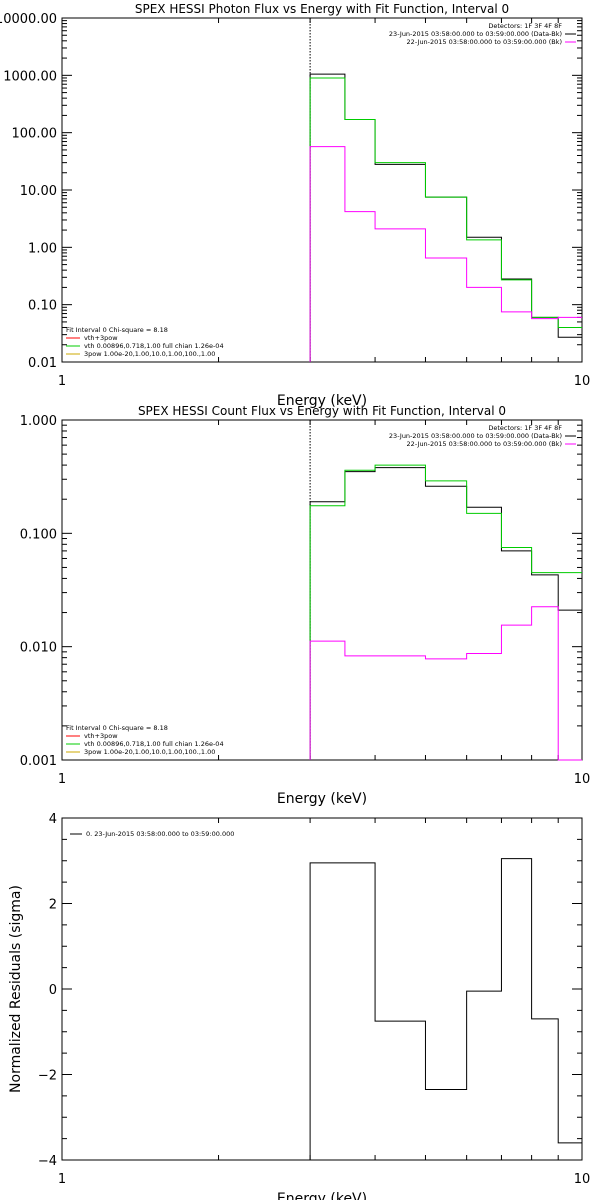 This screenshot has height=1204, width=600. I want to click on y-tick-label: −2, so click(47, 1076).